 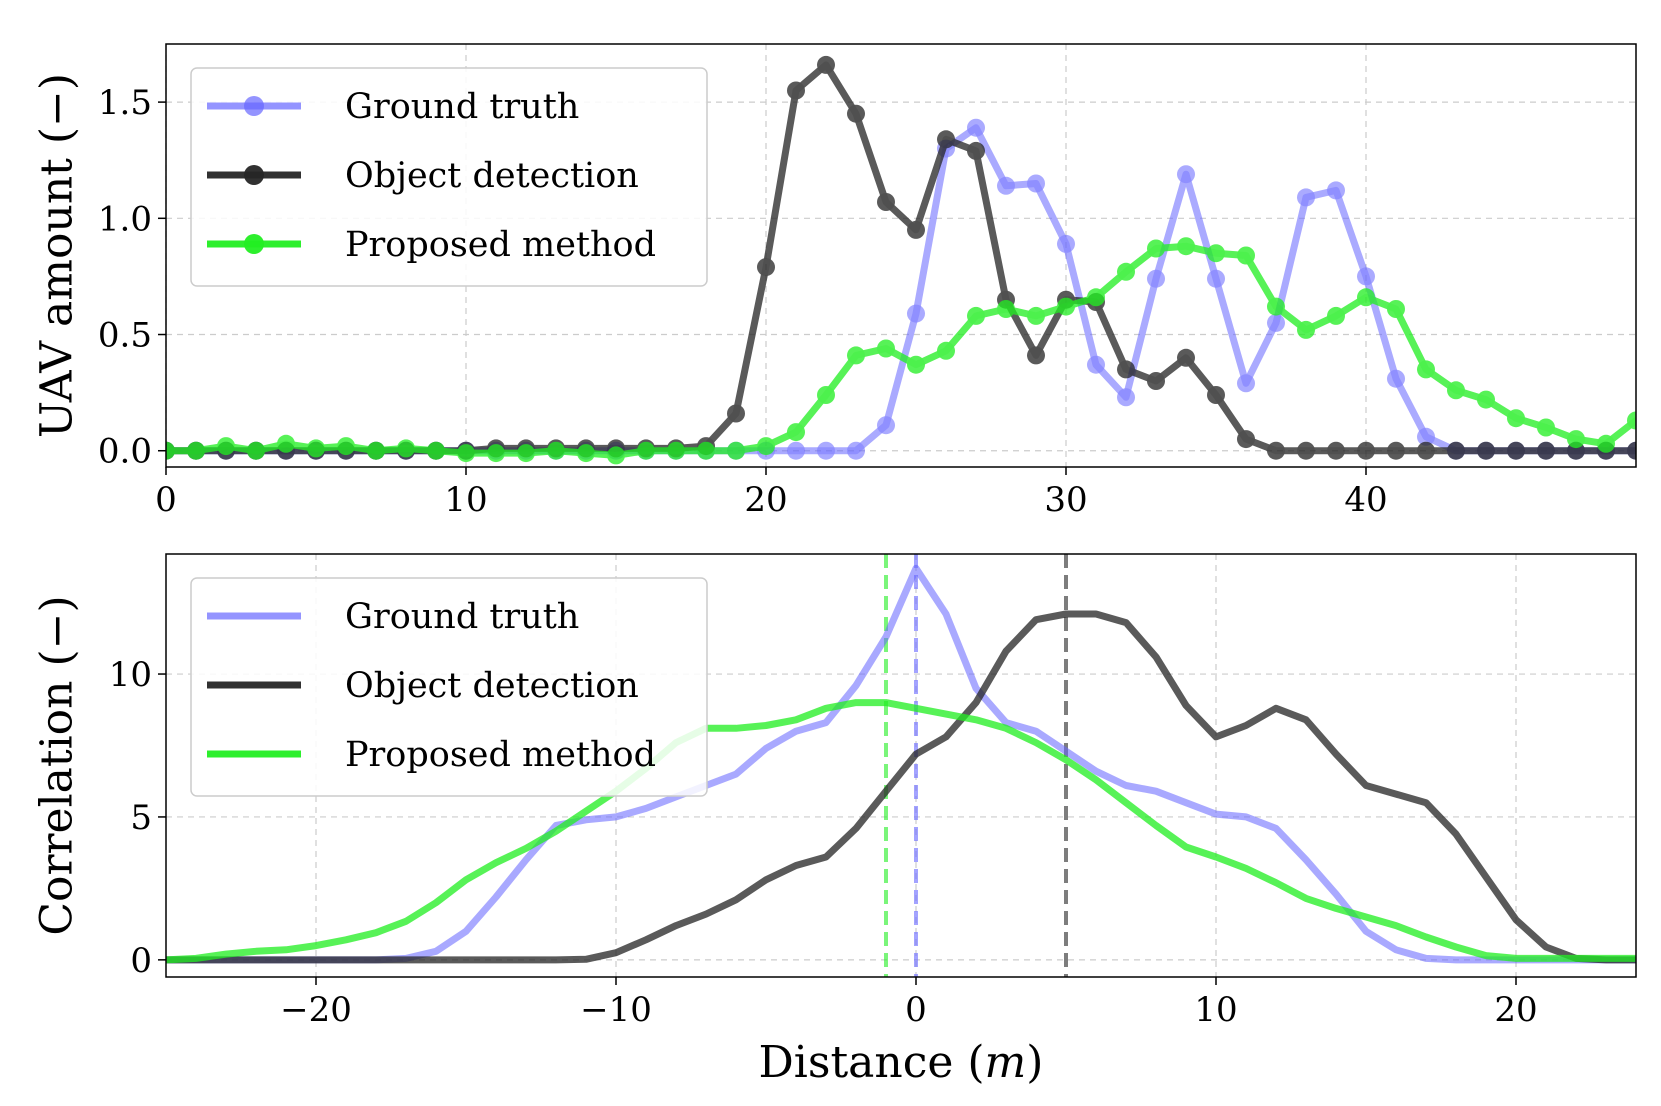 I want to click on legend-item: Ground truth, so click(x=393, y=617).